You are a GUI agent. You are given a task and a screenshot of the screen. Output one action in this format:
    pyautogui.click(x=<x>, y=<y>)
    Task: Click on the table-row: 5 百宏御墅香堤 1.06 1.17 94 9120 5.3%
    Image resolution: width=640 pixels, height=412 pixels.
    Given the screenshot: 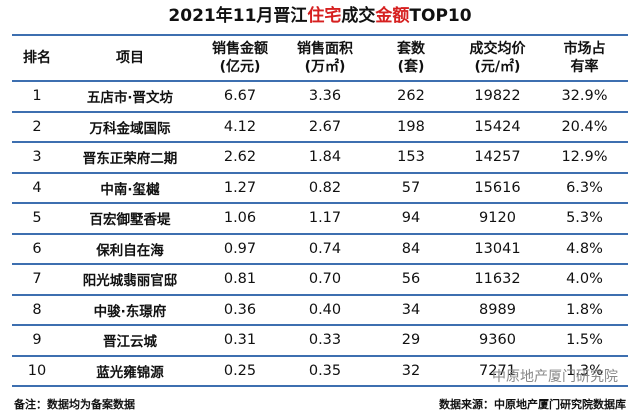 What is the action you would take?
    pyautogui.click(x=320, y=218)
    